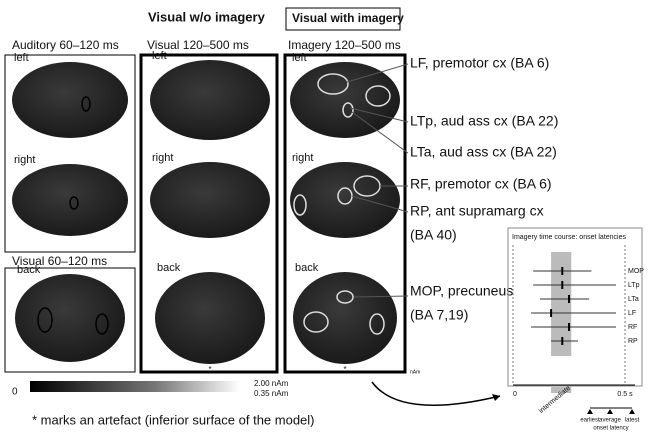 The height and width of the screenshot is (434, 662). I want to click on annotation: (BA 40), so click(433, 235).